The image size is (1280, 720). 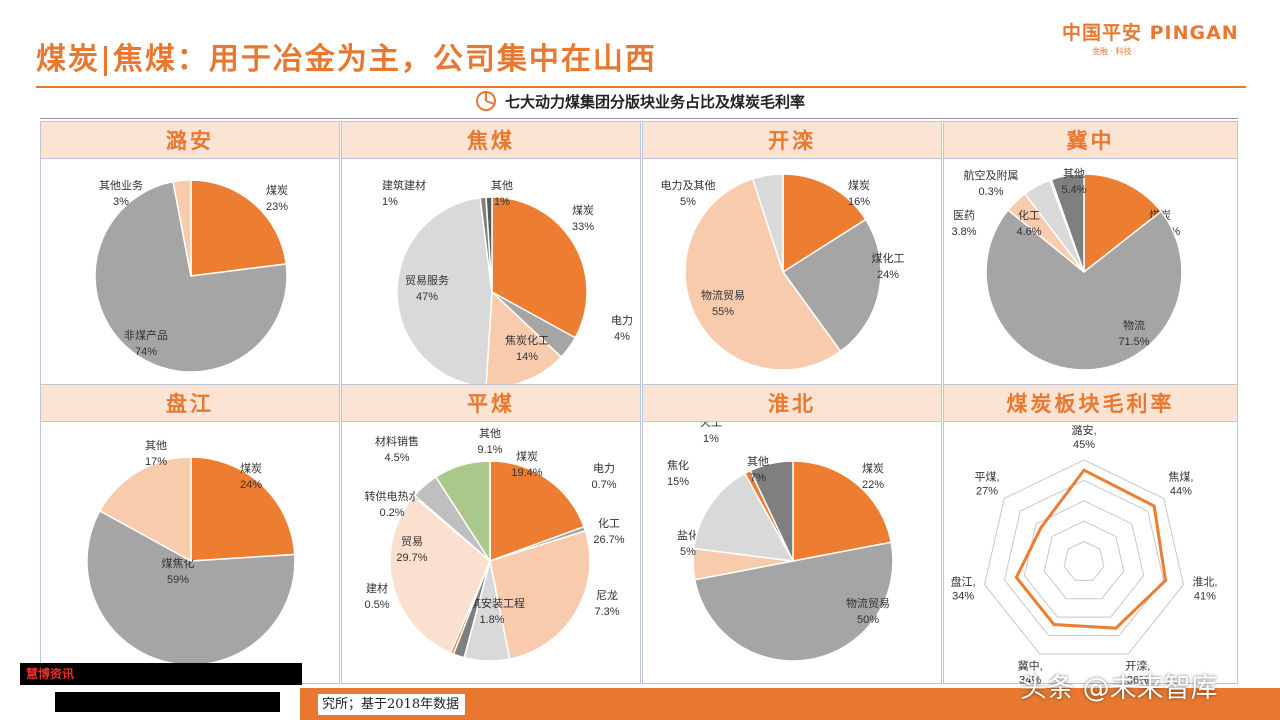 I want to click on subtitle-text: 七大动力煤集团分版块业务占比及煤炭毛利率, so click(x=654, y=101).